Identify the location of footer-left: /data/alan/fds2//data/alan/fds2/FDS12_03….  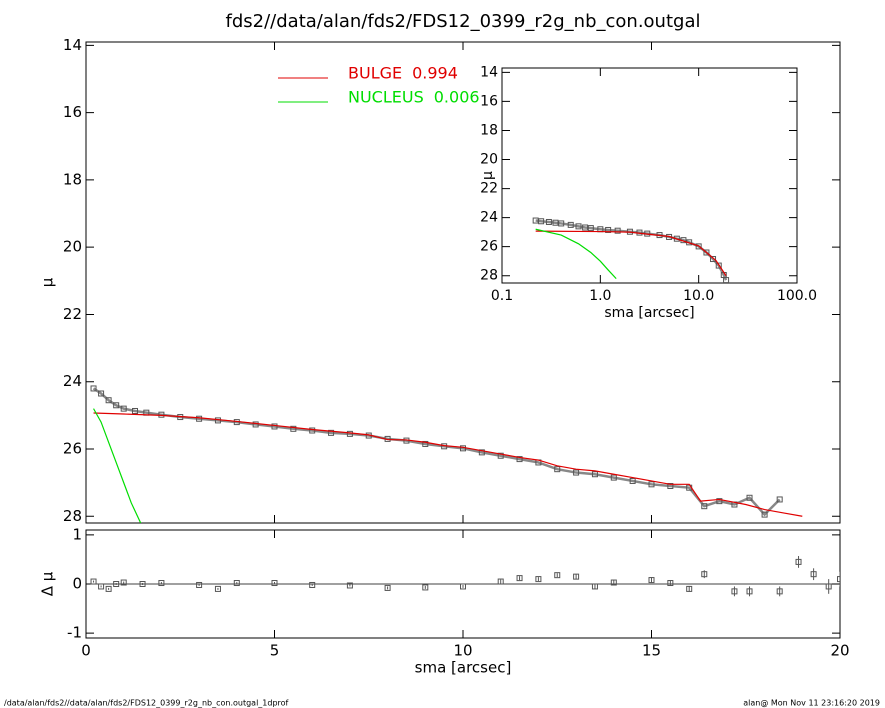
(146, 703).